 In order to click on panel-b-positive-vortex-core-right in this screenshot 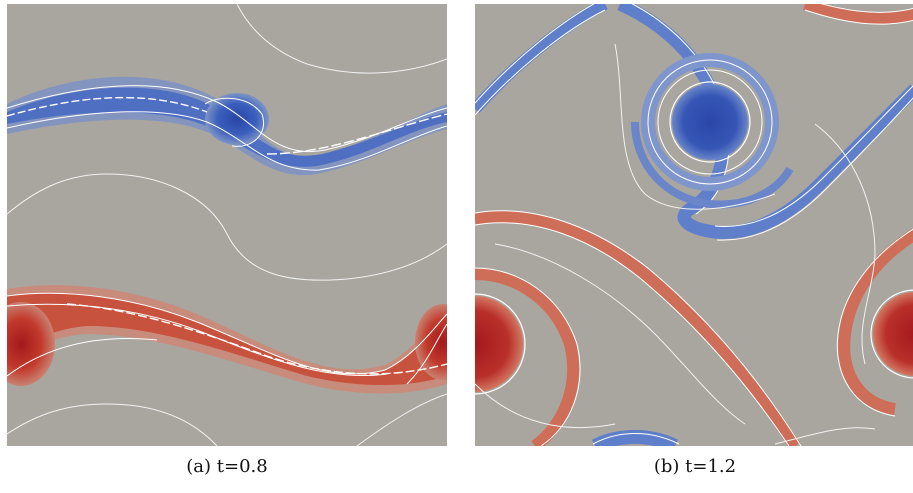, I will do `click(893, 334)`.